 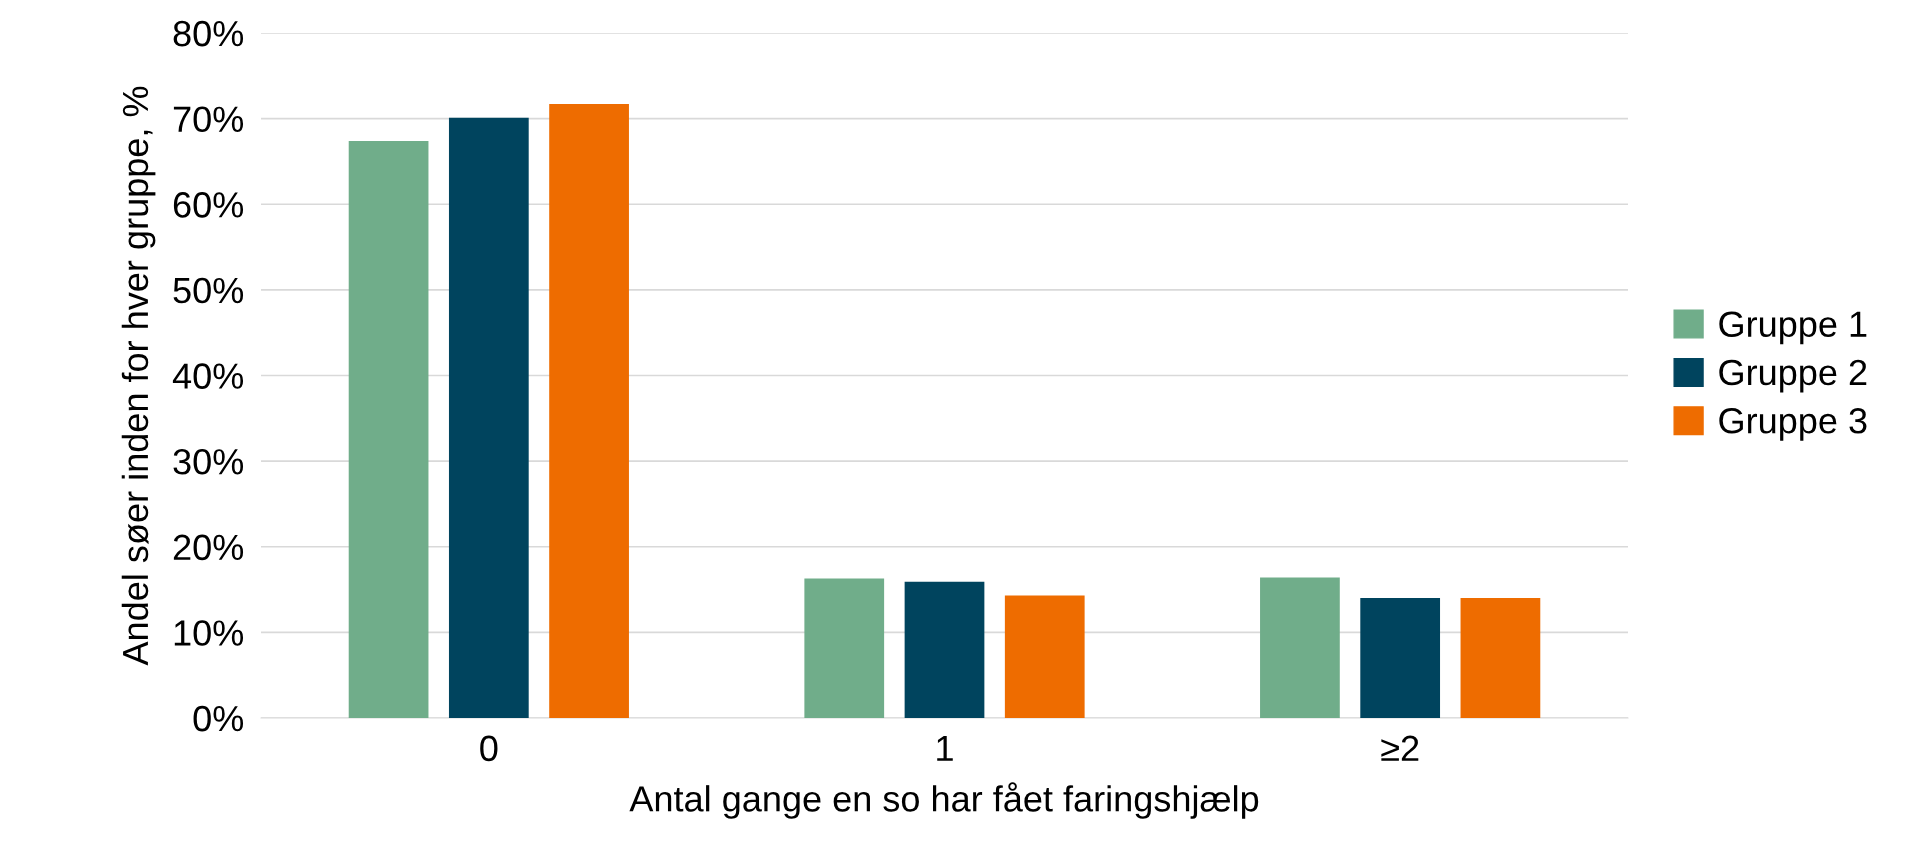 What do you see at coordinates (1793, 376) in the screenshot?
I see `legend-label: Gruppe 2` at bounding box center [1793, 376].